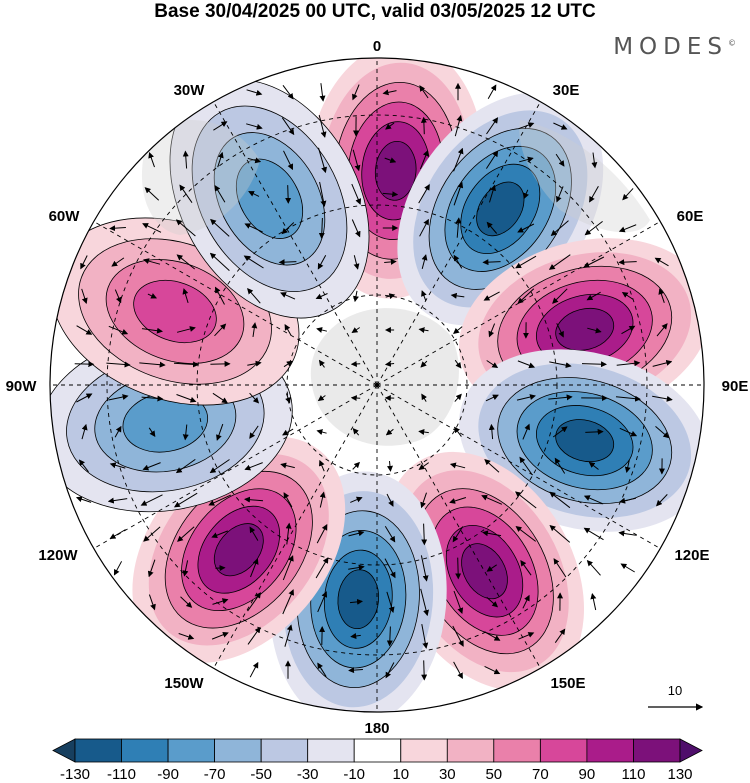 This screenshot has height=783, width=750. What do you see at coordinates (690, 216) in the screenshot?
I see `lon-label-60e: 60E` at bounding box center [690, 216].